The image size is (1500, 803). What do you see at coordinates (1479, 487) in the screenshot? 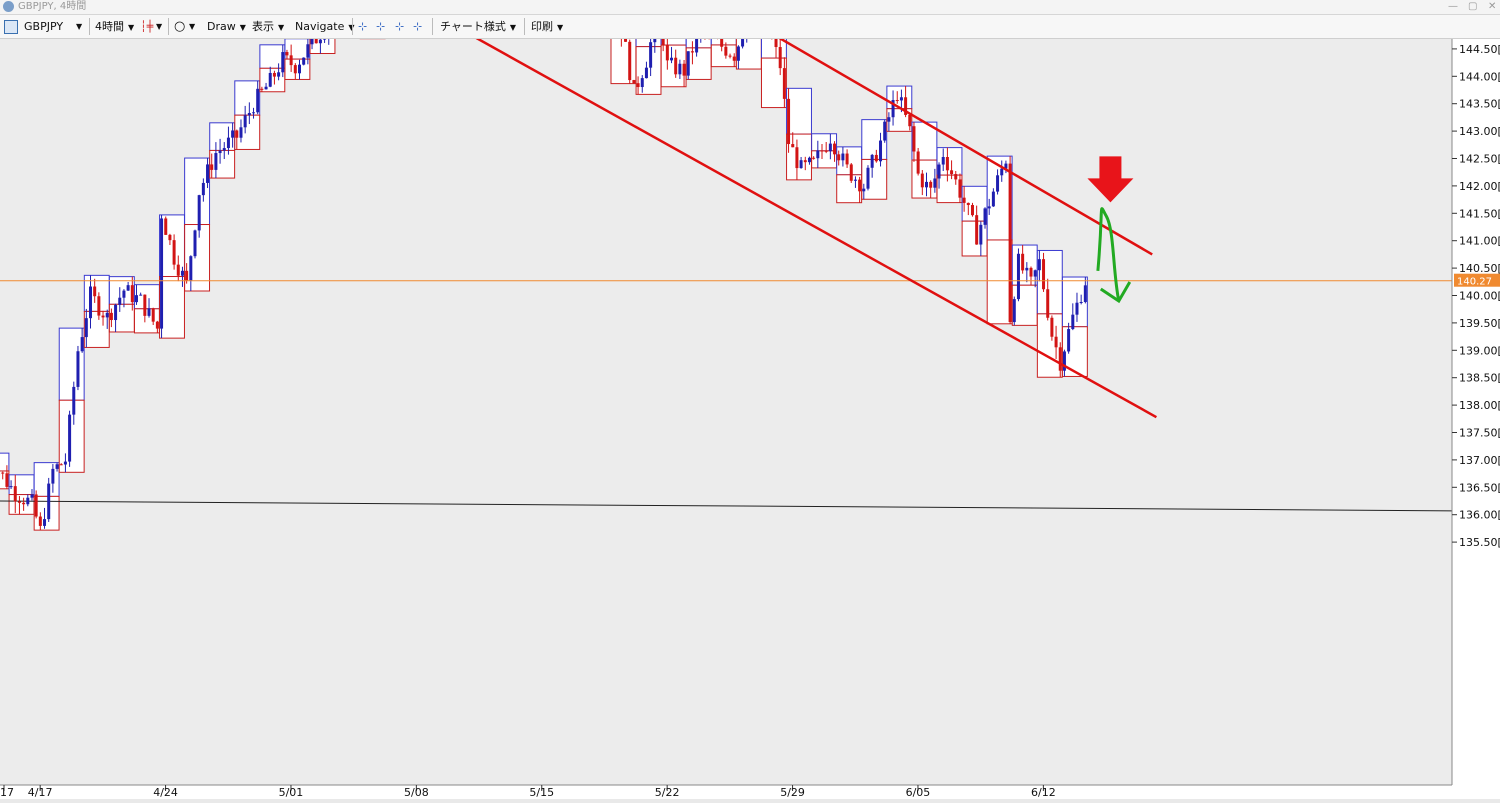
I see `y-tick-label: 136.50[0]` at bounding box center [1479, 487].